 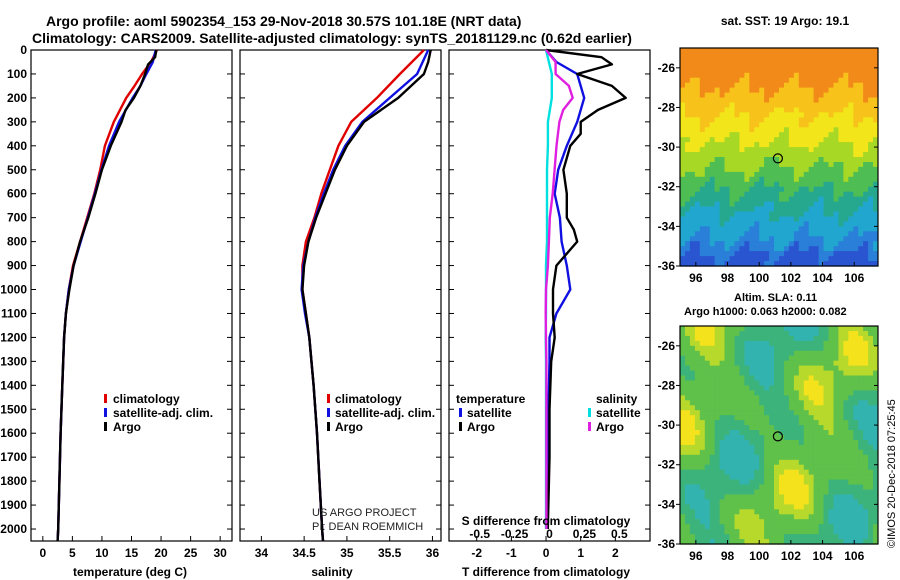 What do you see at coordinates (559, 289) in the screenshot?
I see `series-line-argo-salinity-` at bounding box center [559, 289].